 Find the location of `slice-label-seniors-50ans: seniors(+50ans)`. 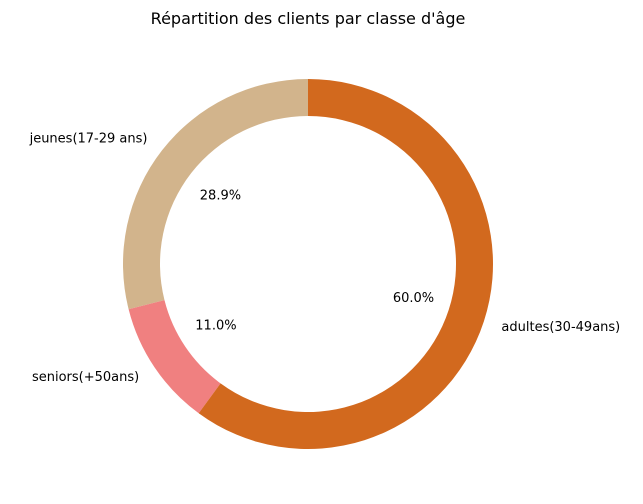

slice-label-seniors-50ans: seniors(+50ans) is located at coordinates (85, 377).